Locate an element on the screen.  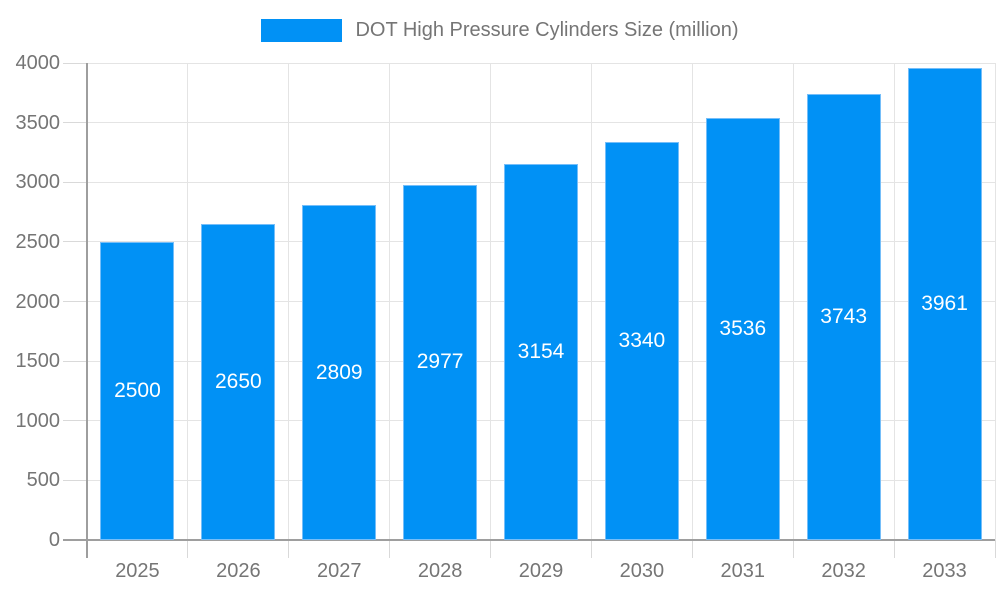
y-axis-line is located at coordinates (87, 310).